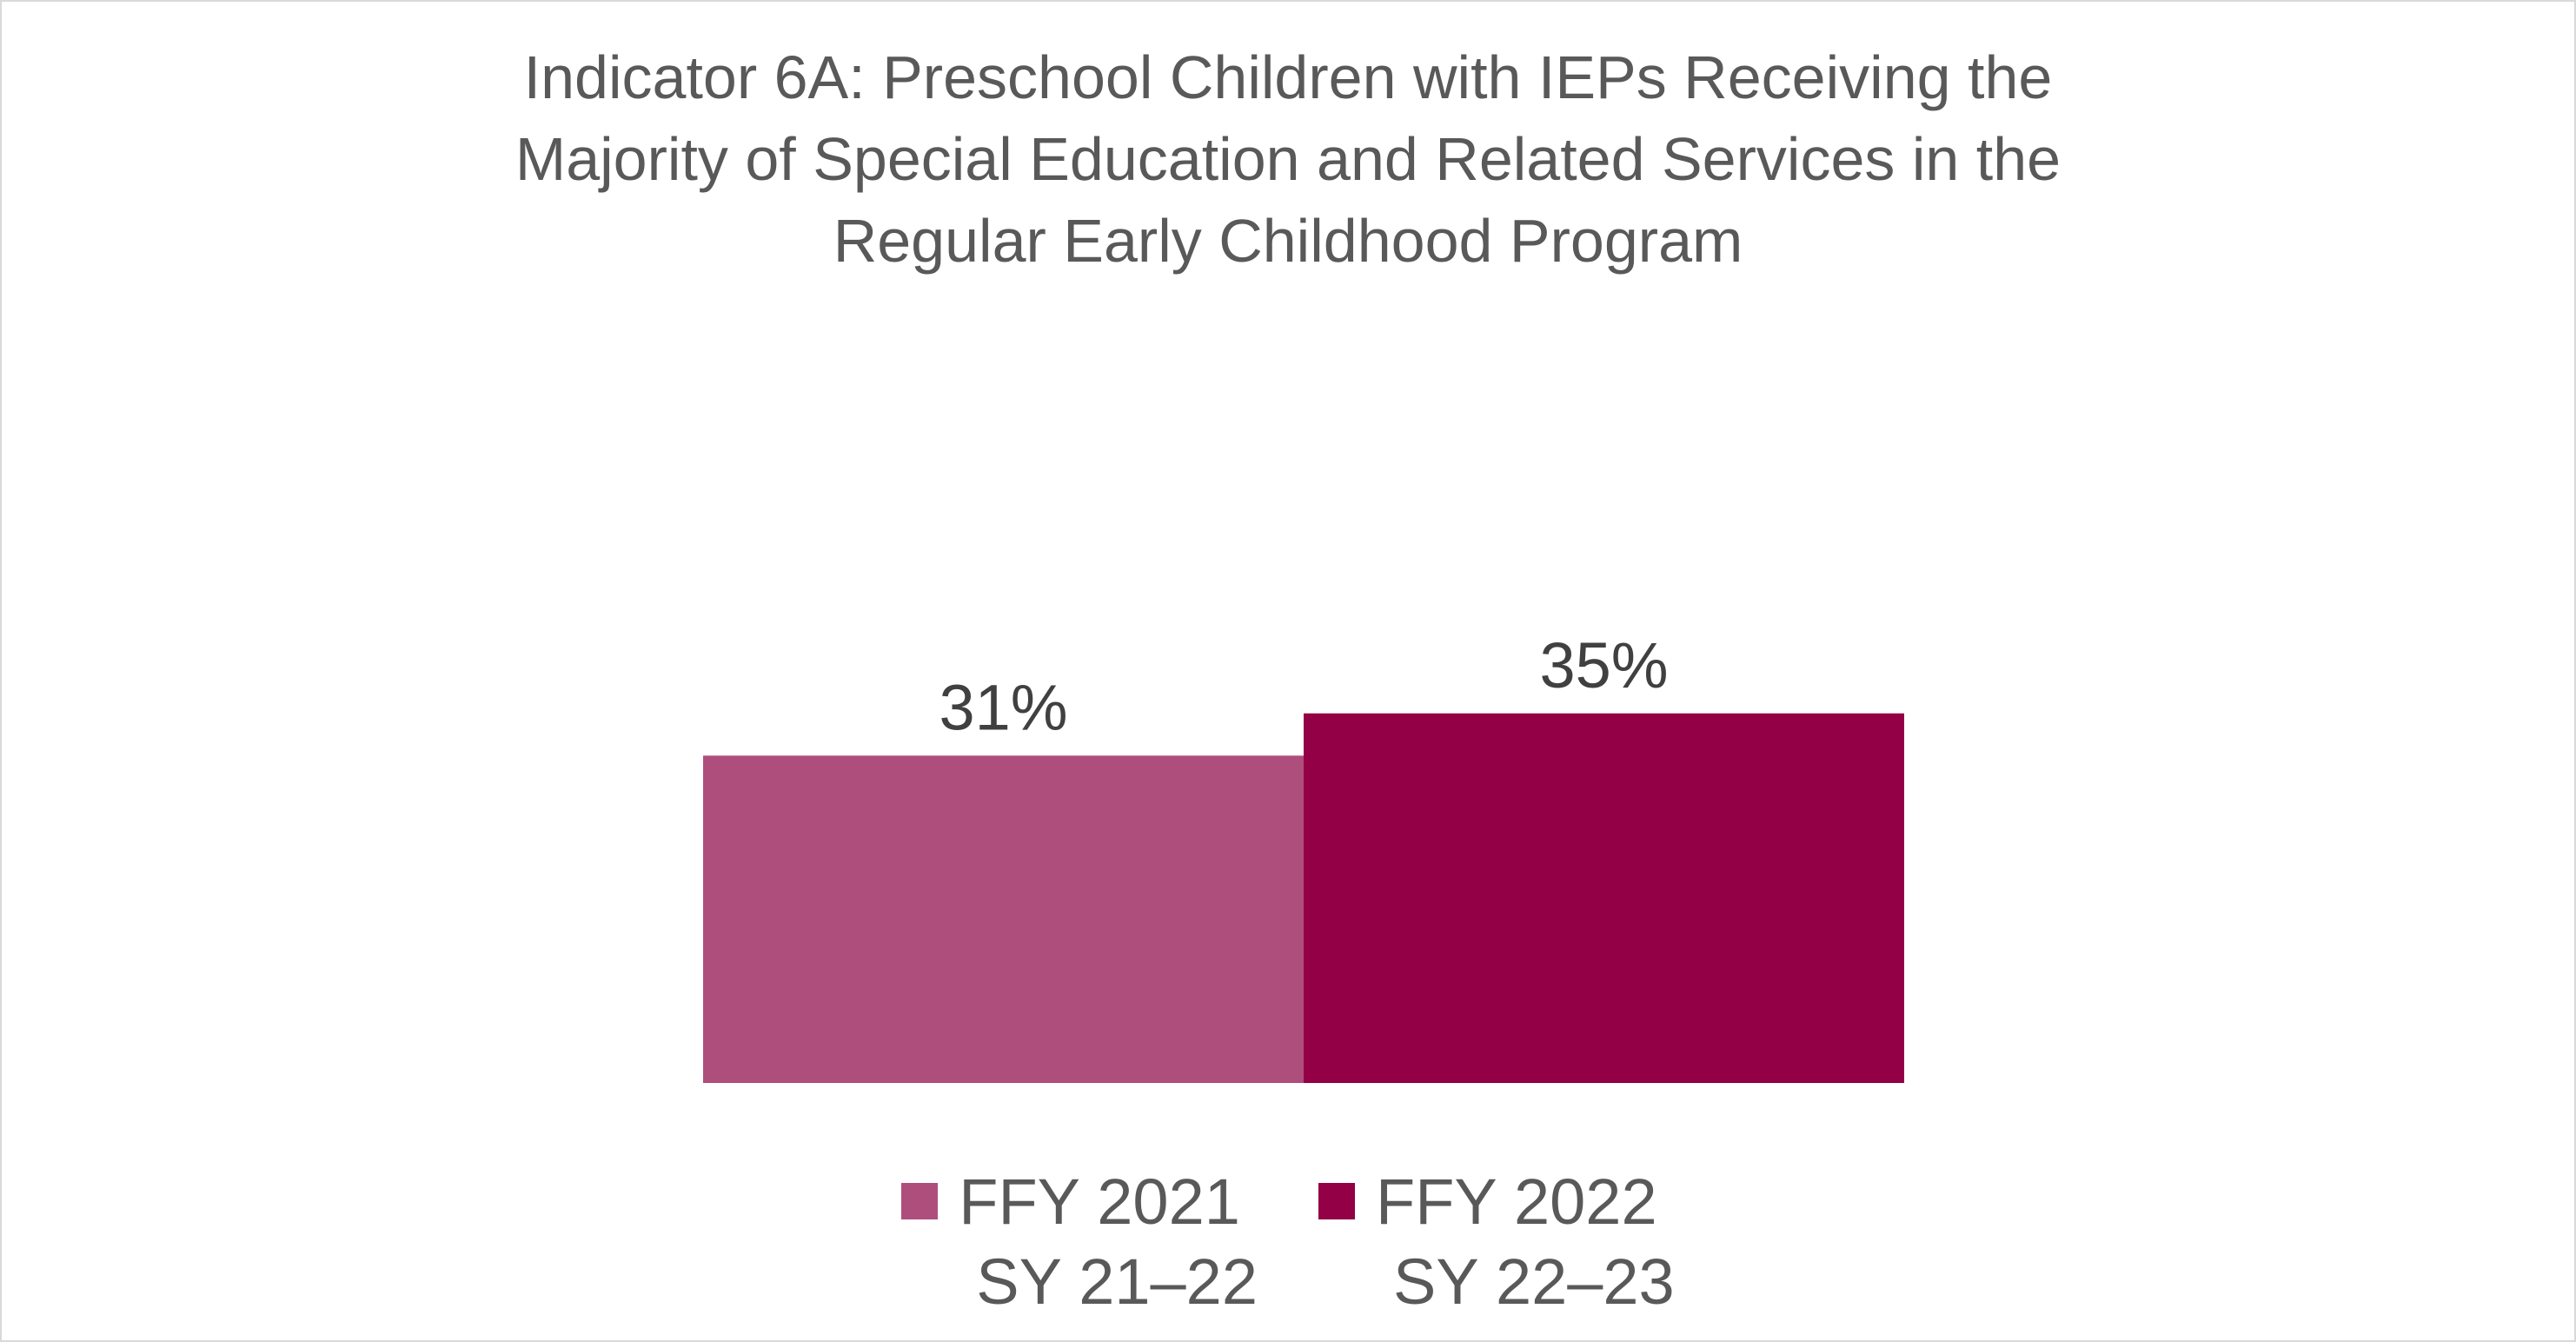  Describe the element at coordinates (1288, 241) in the screenshot. I see `chart-title-line-3: Regular Early Childhood Program` at that location.